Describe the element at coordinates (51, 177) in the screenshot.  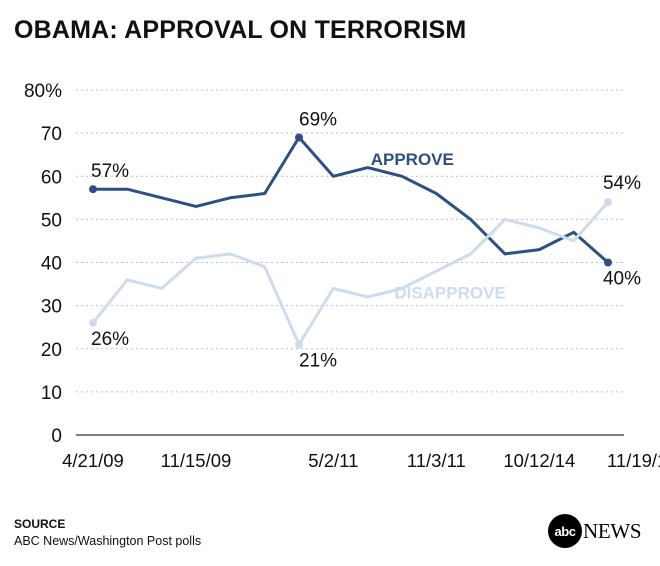
I see `y-tick-label-60: 60` at that location.